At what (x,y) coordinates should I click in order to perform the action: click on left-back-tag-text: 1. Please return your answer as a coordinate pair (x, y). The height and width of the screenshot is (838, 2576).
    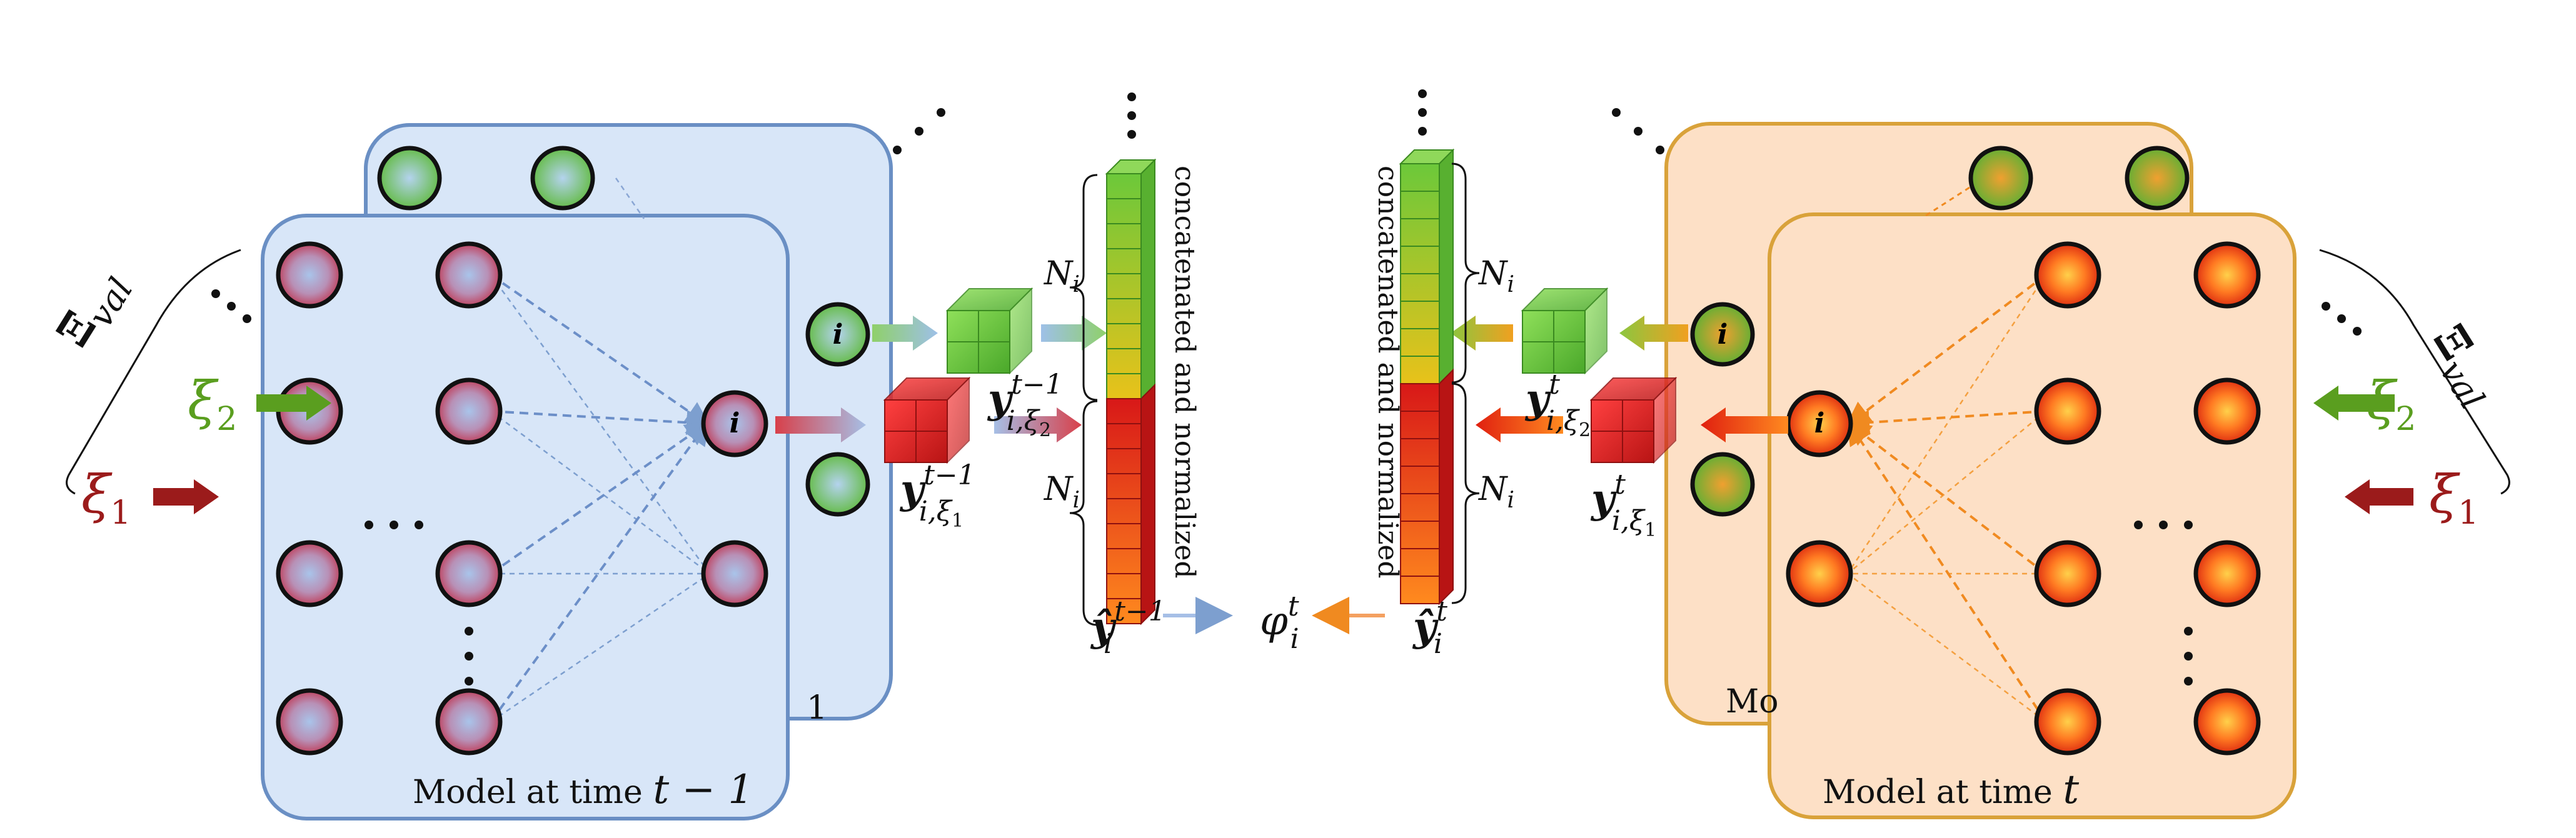
    Looking at the image, I should click on (817, 708).